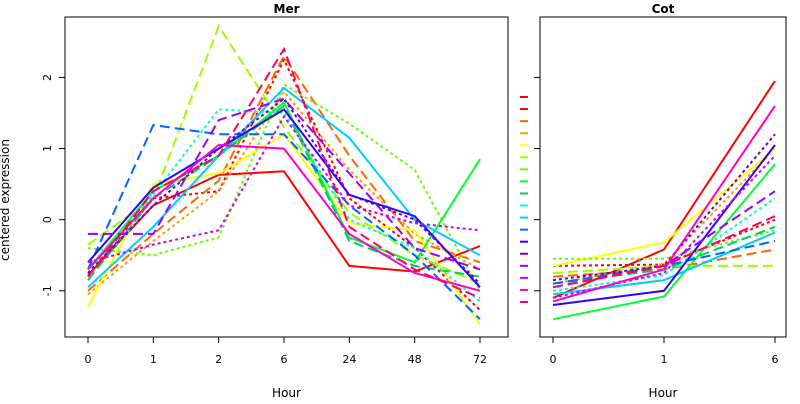 This screenshot has width=800, height=404. What do you see at coordinates (47, 148) in the screenshot?
I see `y-tick-label-0-2: 1` at bounding box center [47, 148].